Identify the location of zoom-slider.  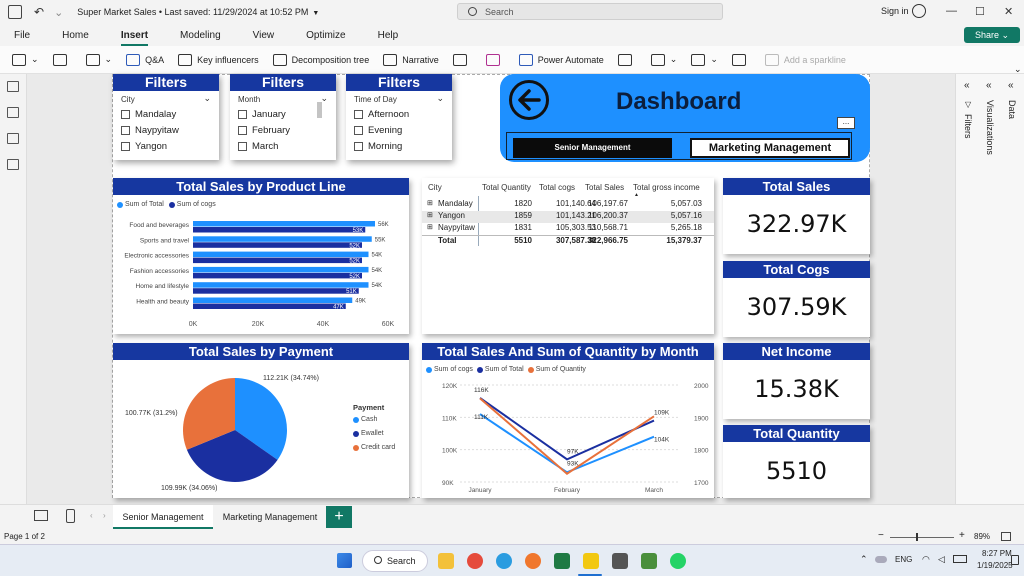
(922, 537).